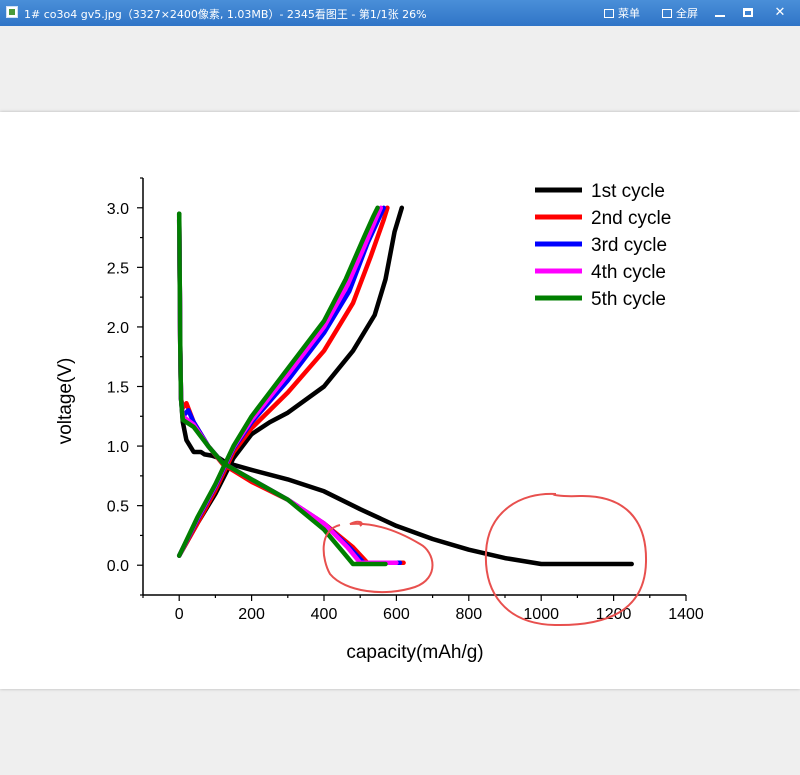  What do you see at coordinates (324, 614) in the screenshot?
I see `x-tick-label: 400` at bounding box center [324, 614].